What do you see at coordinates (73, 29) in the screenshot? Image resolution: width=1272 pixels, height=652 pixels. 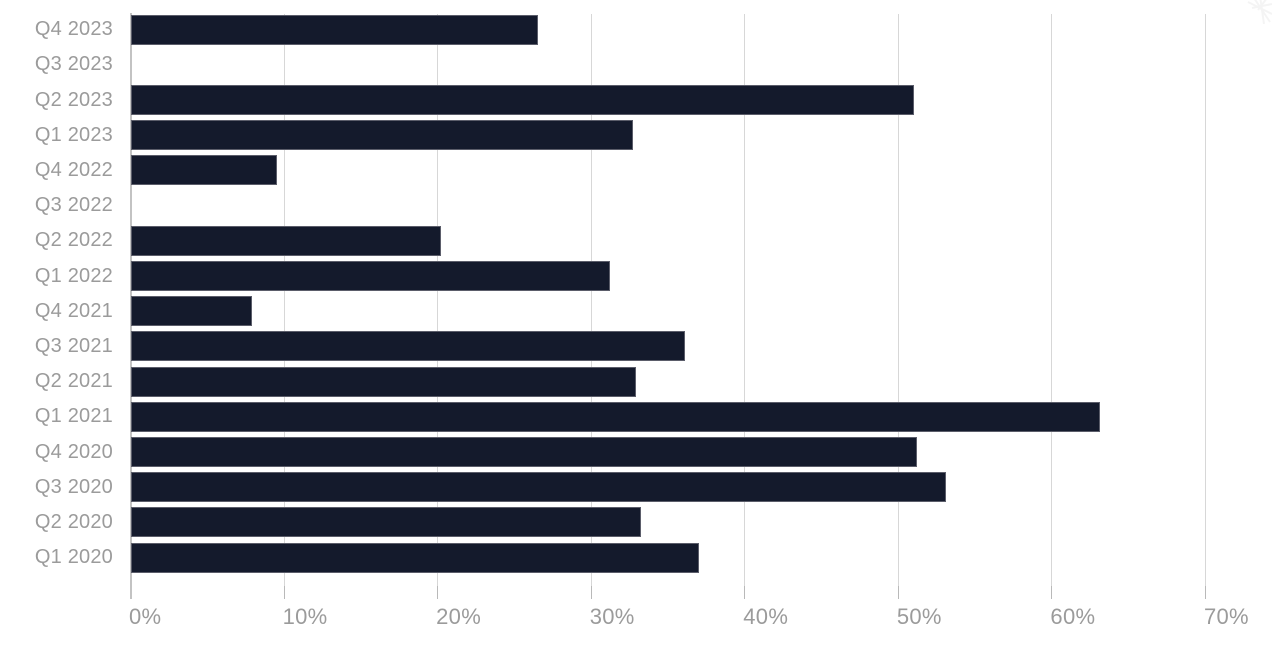 I see `category-label: Q4 2023` at bounding box center [73, 29].